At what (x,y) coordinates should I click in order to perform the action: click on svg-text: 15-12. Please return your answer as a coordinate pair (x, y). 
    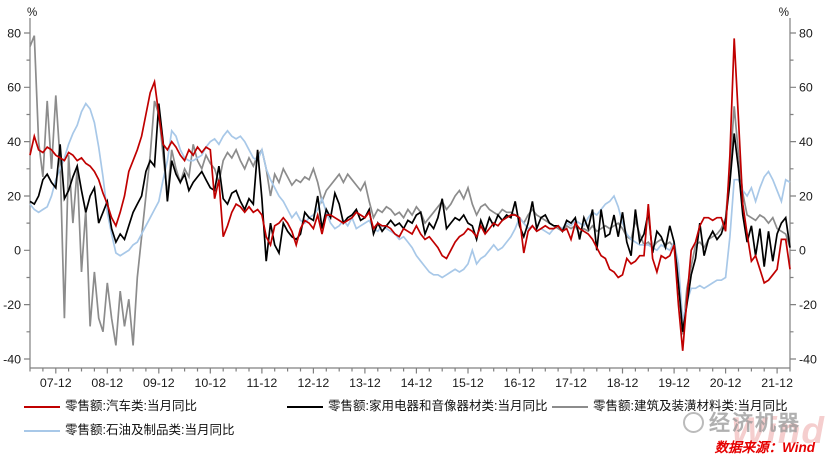
    Looking at the image, I should click on (468, 383).